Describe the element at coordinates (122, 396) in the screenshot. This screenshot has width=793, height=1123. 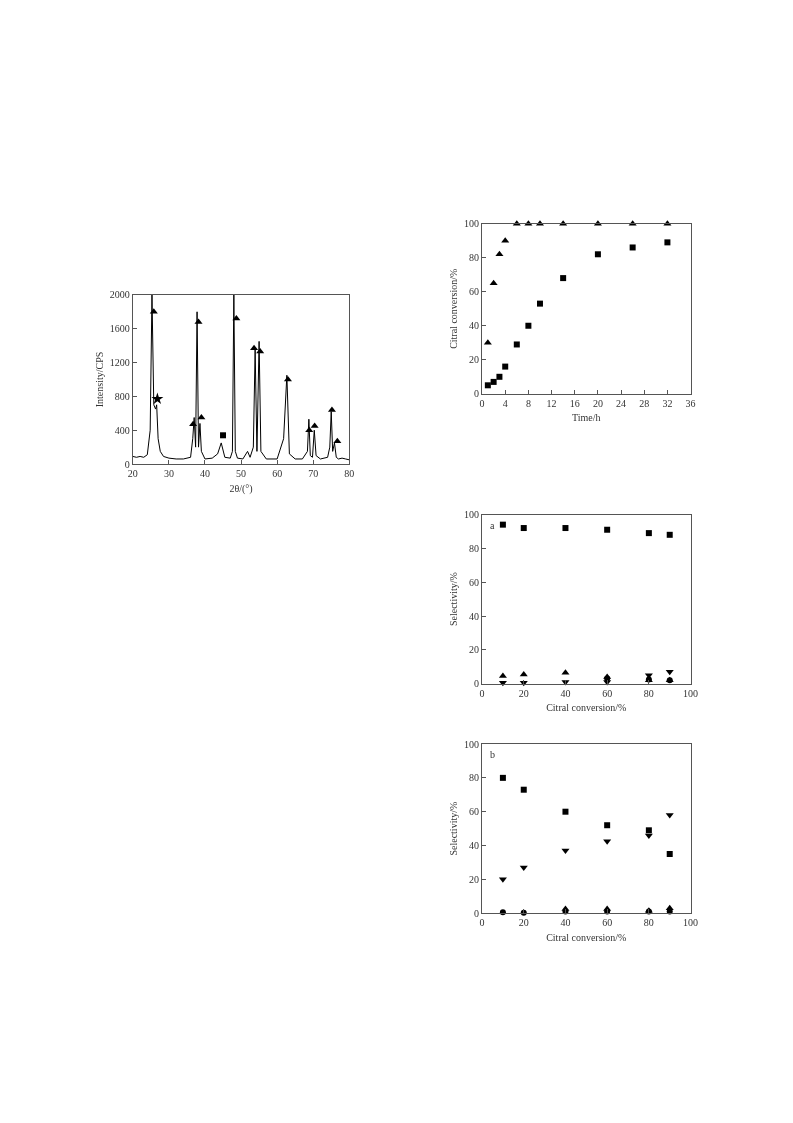
I see `y-tick-label: 800` at that location.